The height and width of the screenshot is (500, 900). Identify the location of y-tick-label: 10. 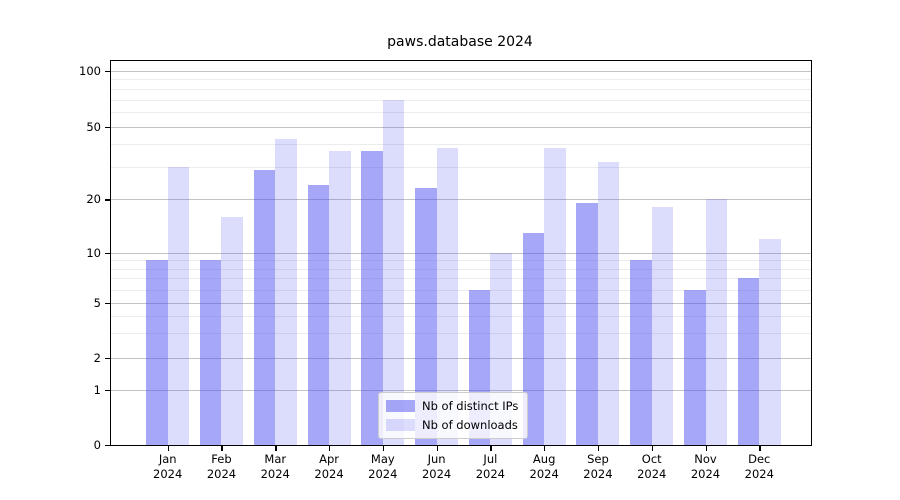
(93, 252).